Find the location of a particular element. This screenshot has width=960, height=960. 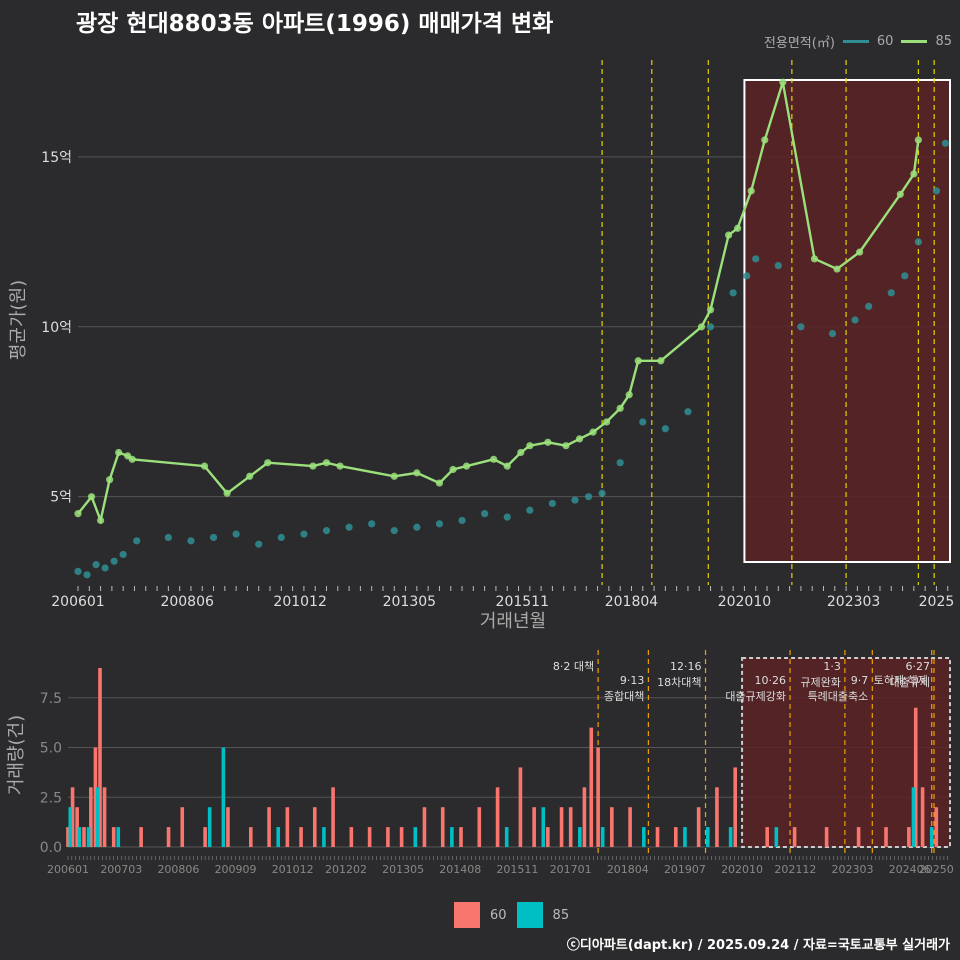

x-tick-label: 201012 is located at coordinates (299, 602).